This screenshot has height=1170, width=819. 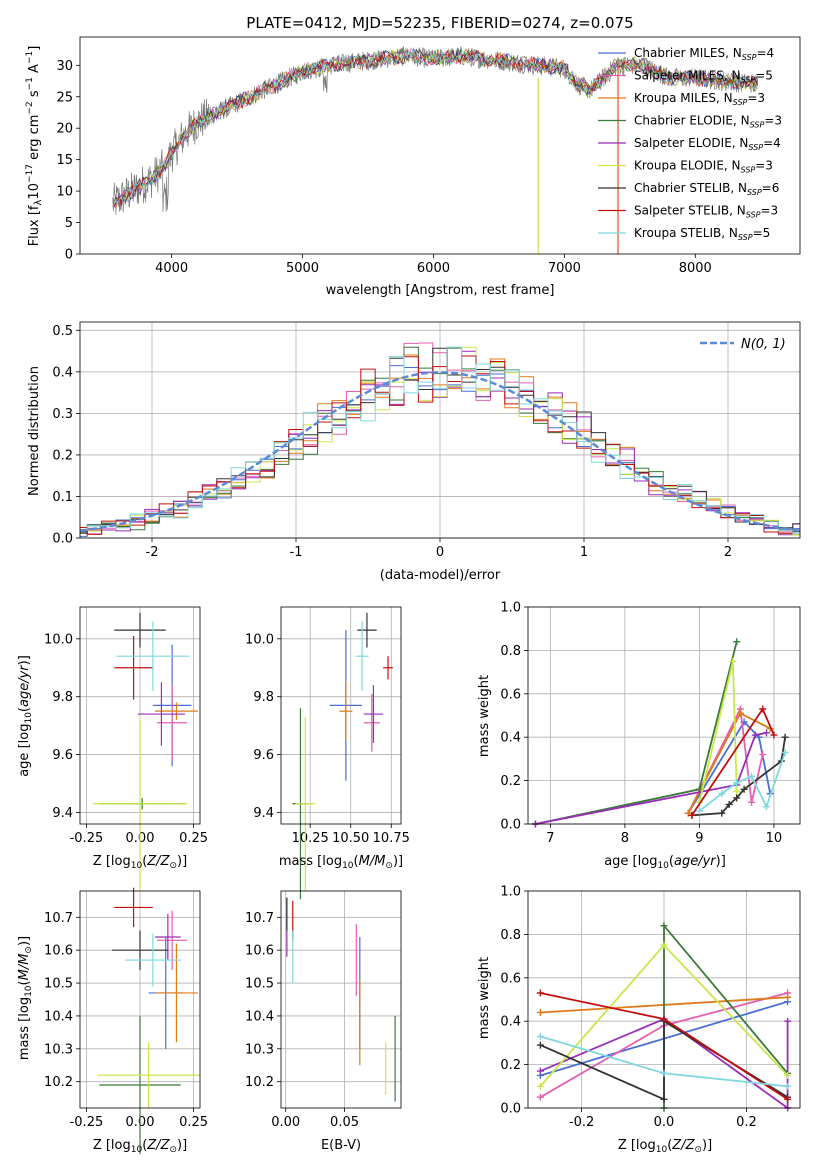 I want to click on age-vs-metallicity-panel: -0.25 0.00 0.259.49.69.810.0, so click(x=126, y=748).